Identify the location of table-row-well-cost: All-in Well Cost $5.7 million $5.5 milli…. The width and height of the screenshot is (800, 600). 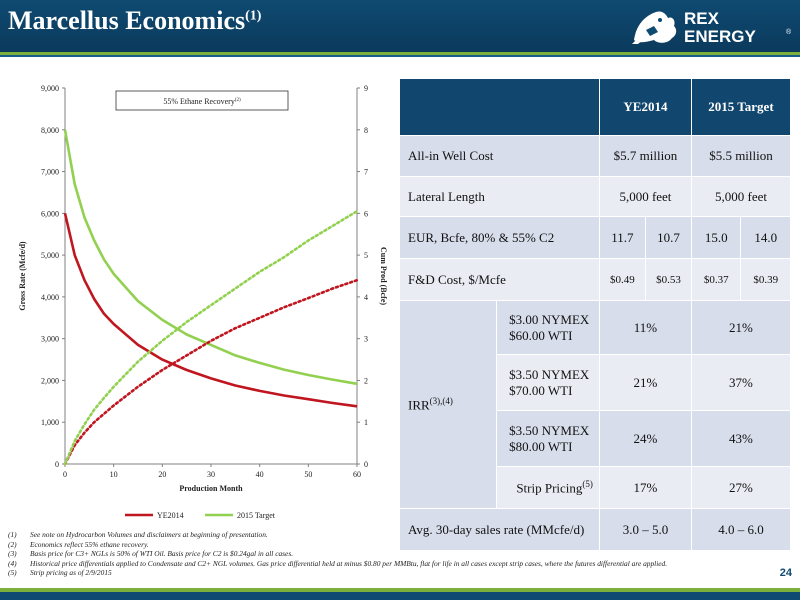
(595, 156).